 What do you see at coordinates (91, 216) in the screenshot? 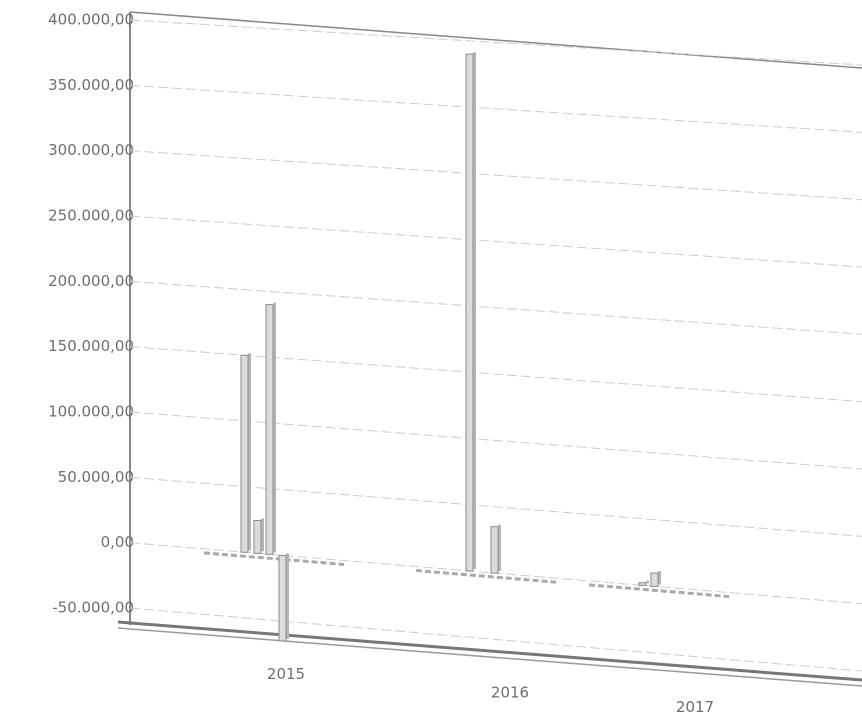
I see `y-tick-label: 250.000,00` at bounding box center [91, 216].